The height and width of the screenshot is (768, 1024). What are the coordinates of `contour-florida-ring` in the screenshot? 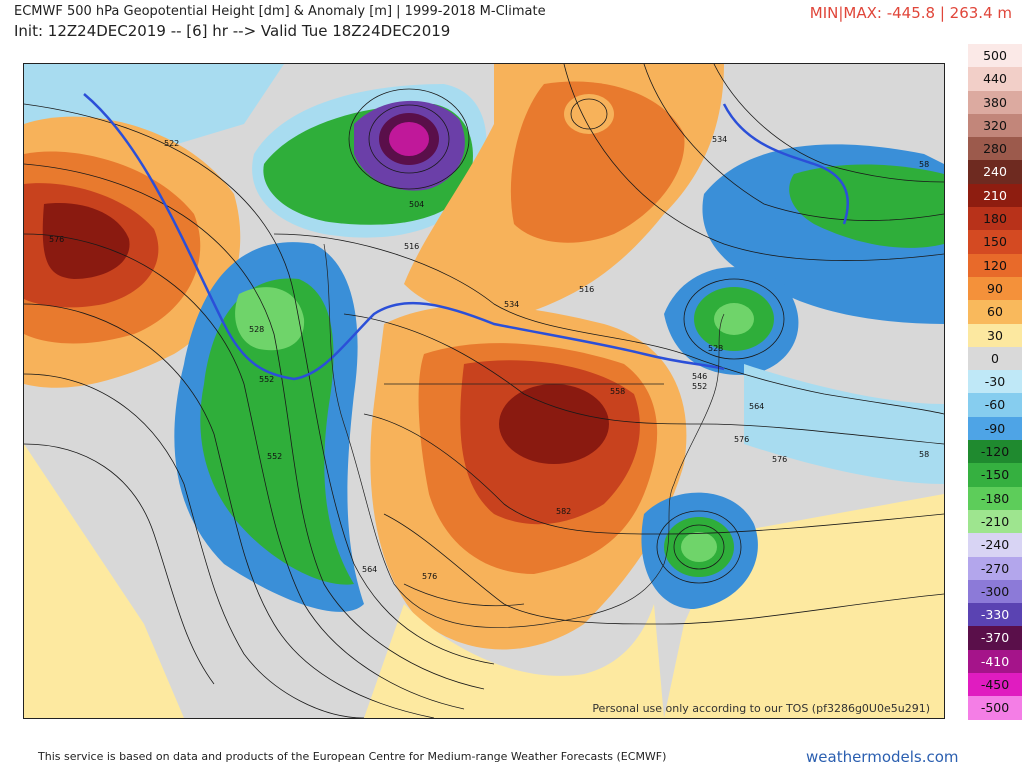 It's located at (699, 547).